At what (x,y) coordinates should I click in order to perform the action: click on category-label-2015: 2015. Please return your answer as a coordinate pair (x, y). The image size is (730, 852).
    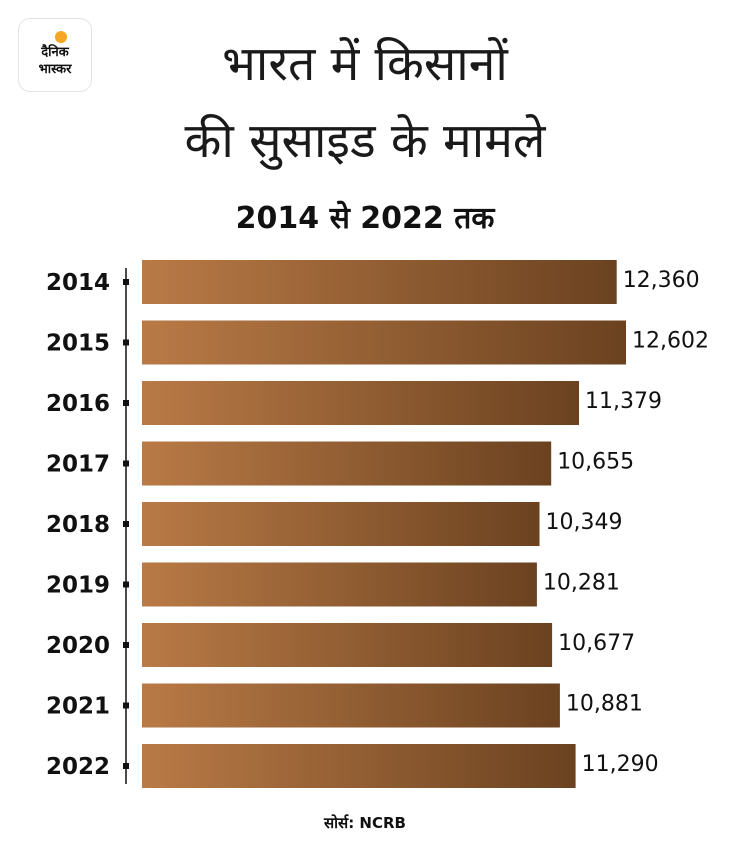
    Looking at the image, I should click on (78, 344).